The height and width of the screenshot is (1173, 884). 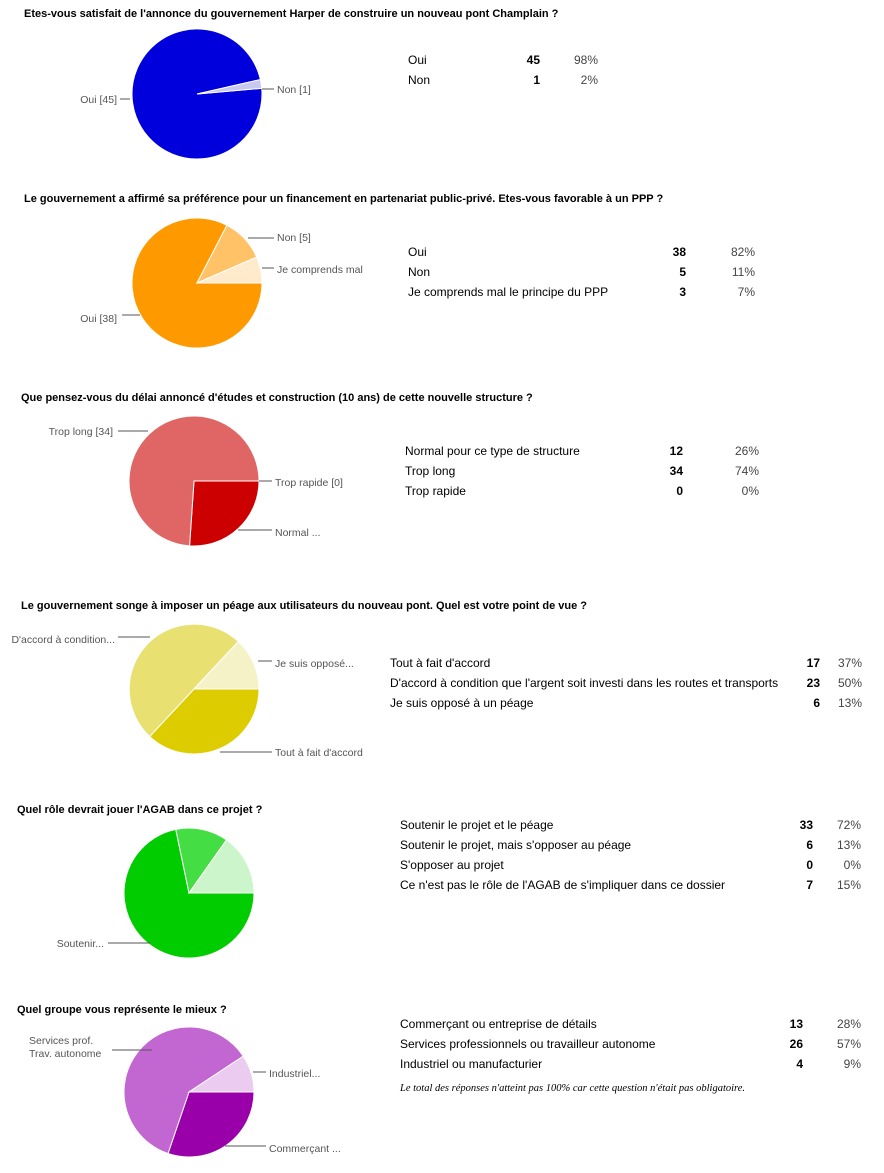 What do you see at coordinates (849, 663) in the screenshot?
I see `answer-percent: 37%` at bounding box center [849, 663].